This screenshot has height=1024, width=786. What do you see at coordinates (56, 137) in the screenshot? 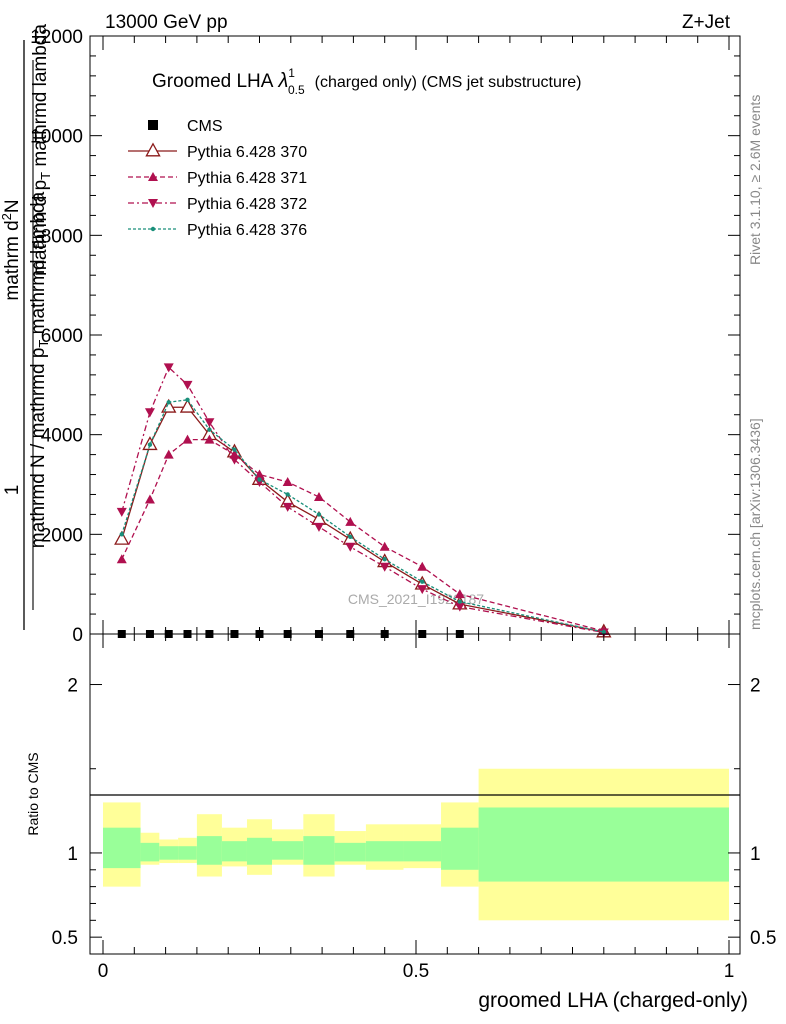
I see `main-y-tick-label: 10000` at bounding box center [56, 137].